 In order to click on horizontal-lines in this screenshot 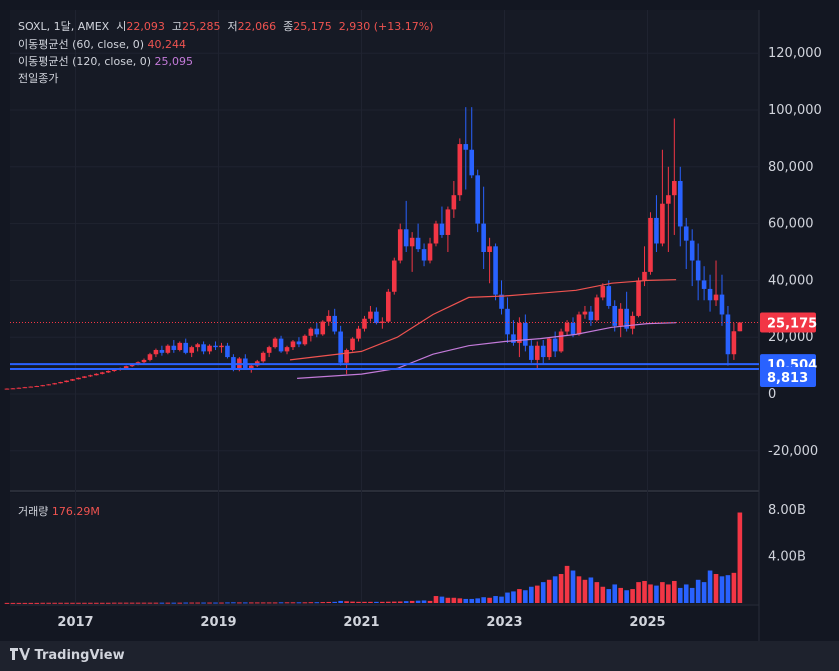, I will do `click(384, 346)`.